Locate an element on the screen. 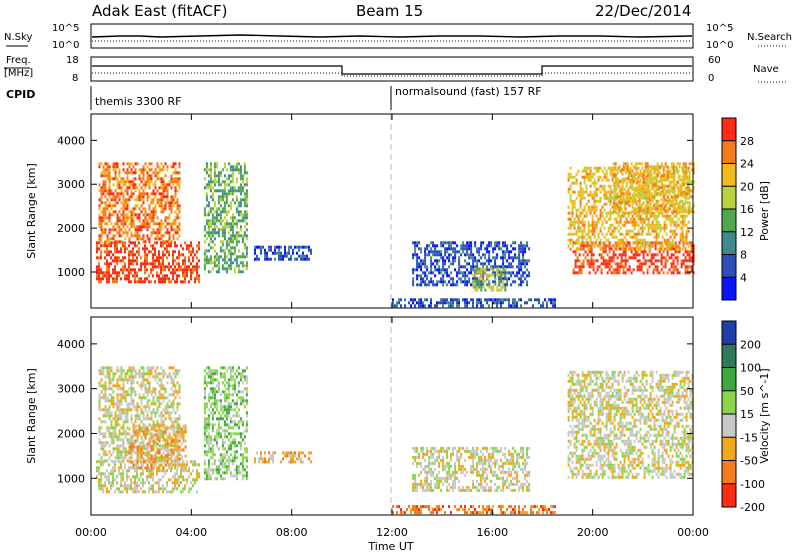 The height and width of the screenshot is (554, 800). velocity-colorbar: 200 100 50 15 -15 -50 -100 -200 is located at coordinates (743, 417).